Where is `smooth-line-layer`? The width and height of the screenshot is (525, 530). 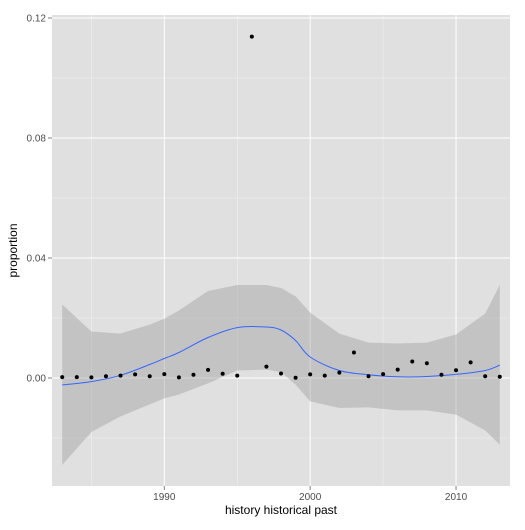
smooth-line-layer is located at coordinates (281, 355).